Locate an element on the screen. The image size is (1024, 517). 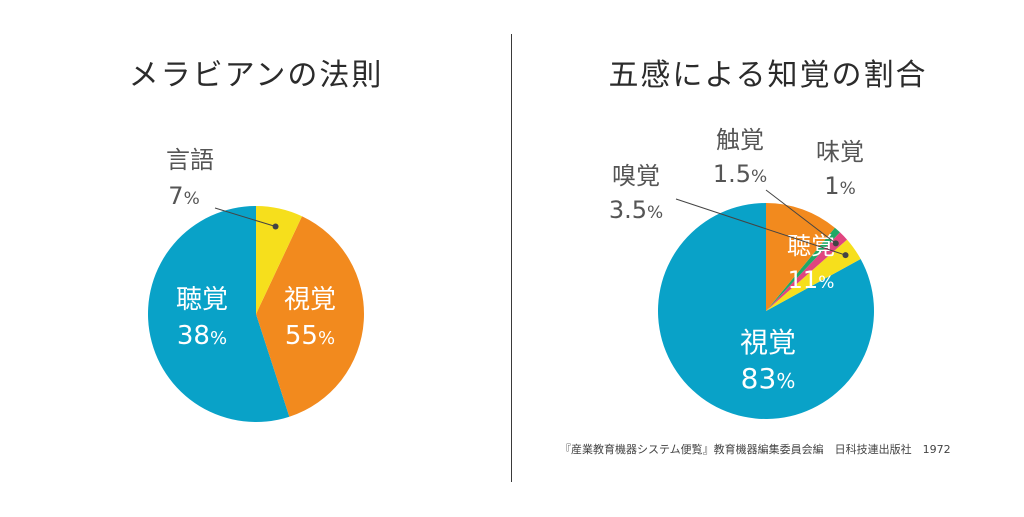
left-value-auditory: 38% is located at coordinates (202, 336).